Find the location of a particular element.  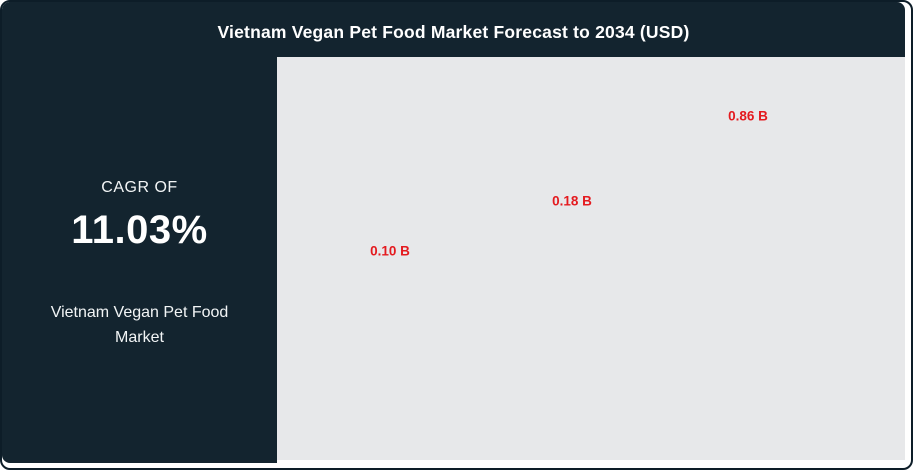

cagr-value: 11.03% is located at coordinates (139, 230).